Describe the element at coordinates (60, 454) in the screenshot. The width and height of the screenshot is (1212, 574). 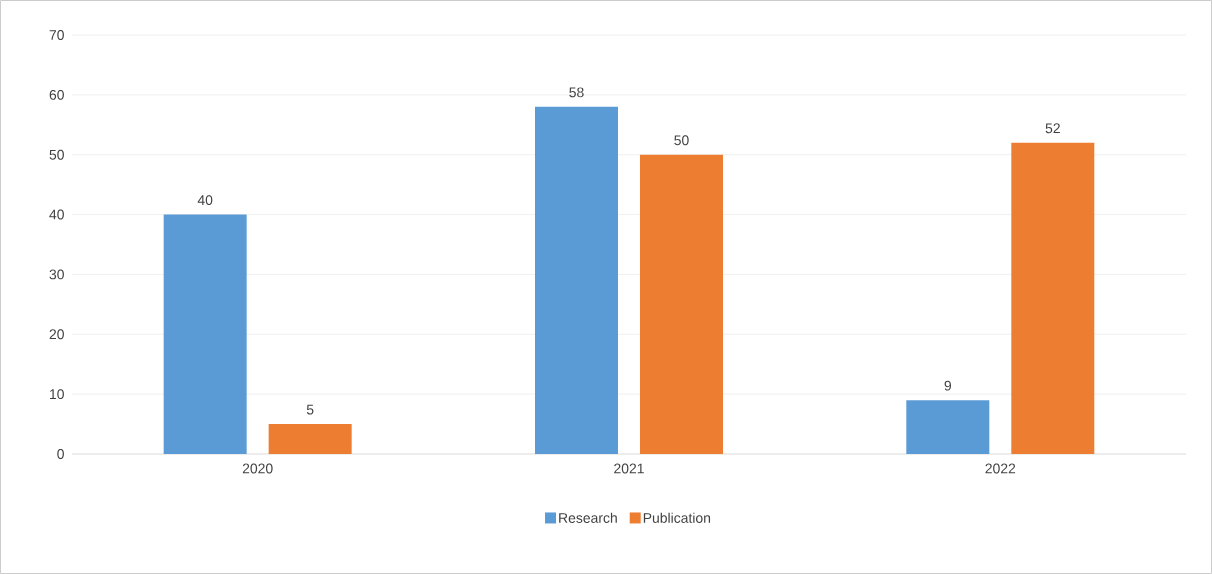
I see `y-tick-label: 0` at that location.